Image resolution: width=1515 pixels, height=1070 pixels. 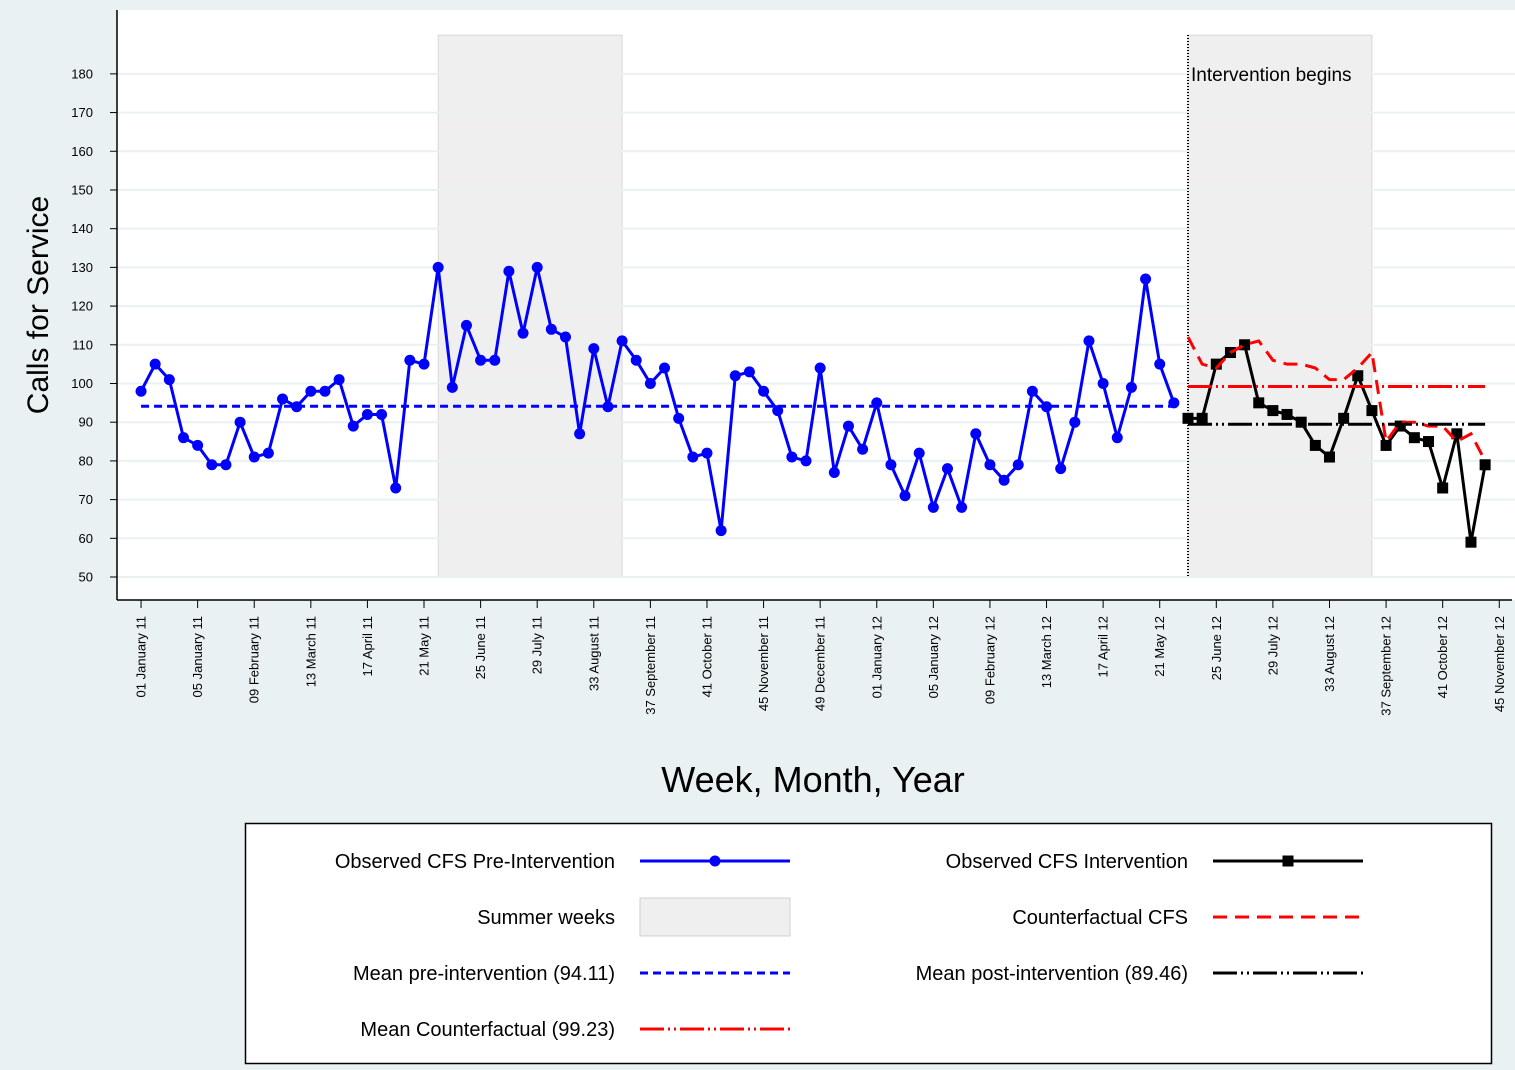 I want to click on x-tick-label: 25 June 11, so click(x=480, y=647).